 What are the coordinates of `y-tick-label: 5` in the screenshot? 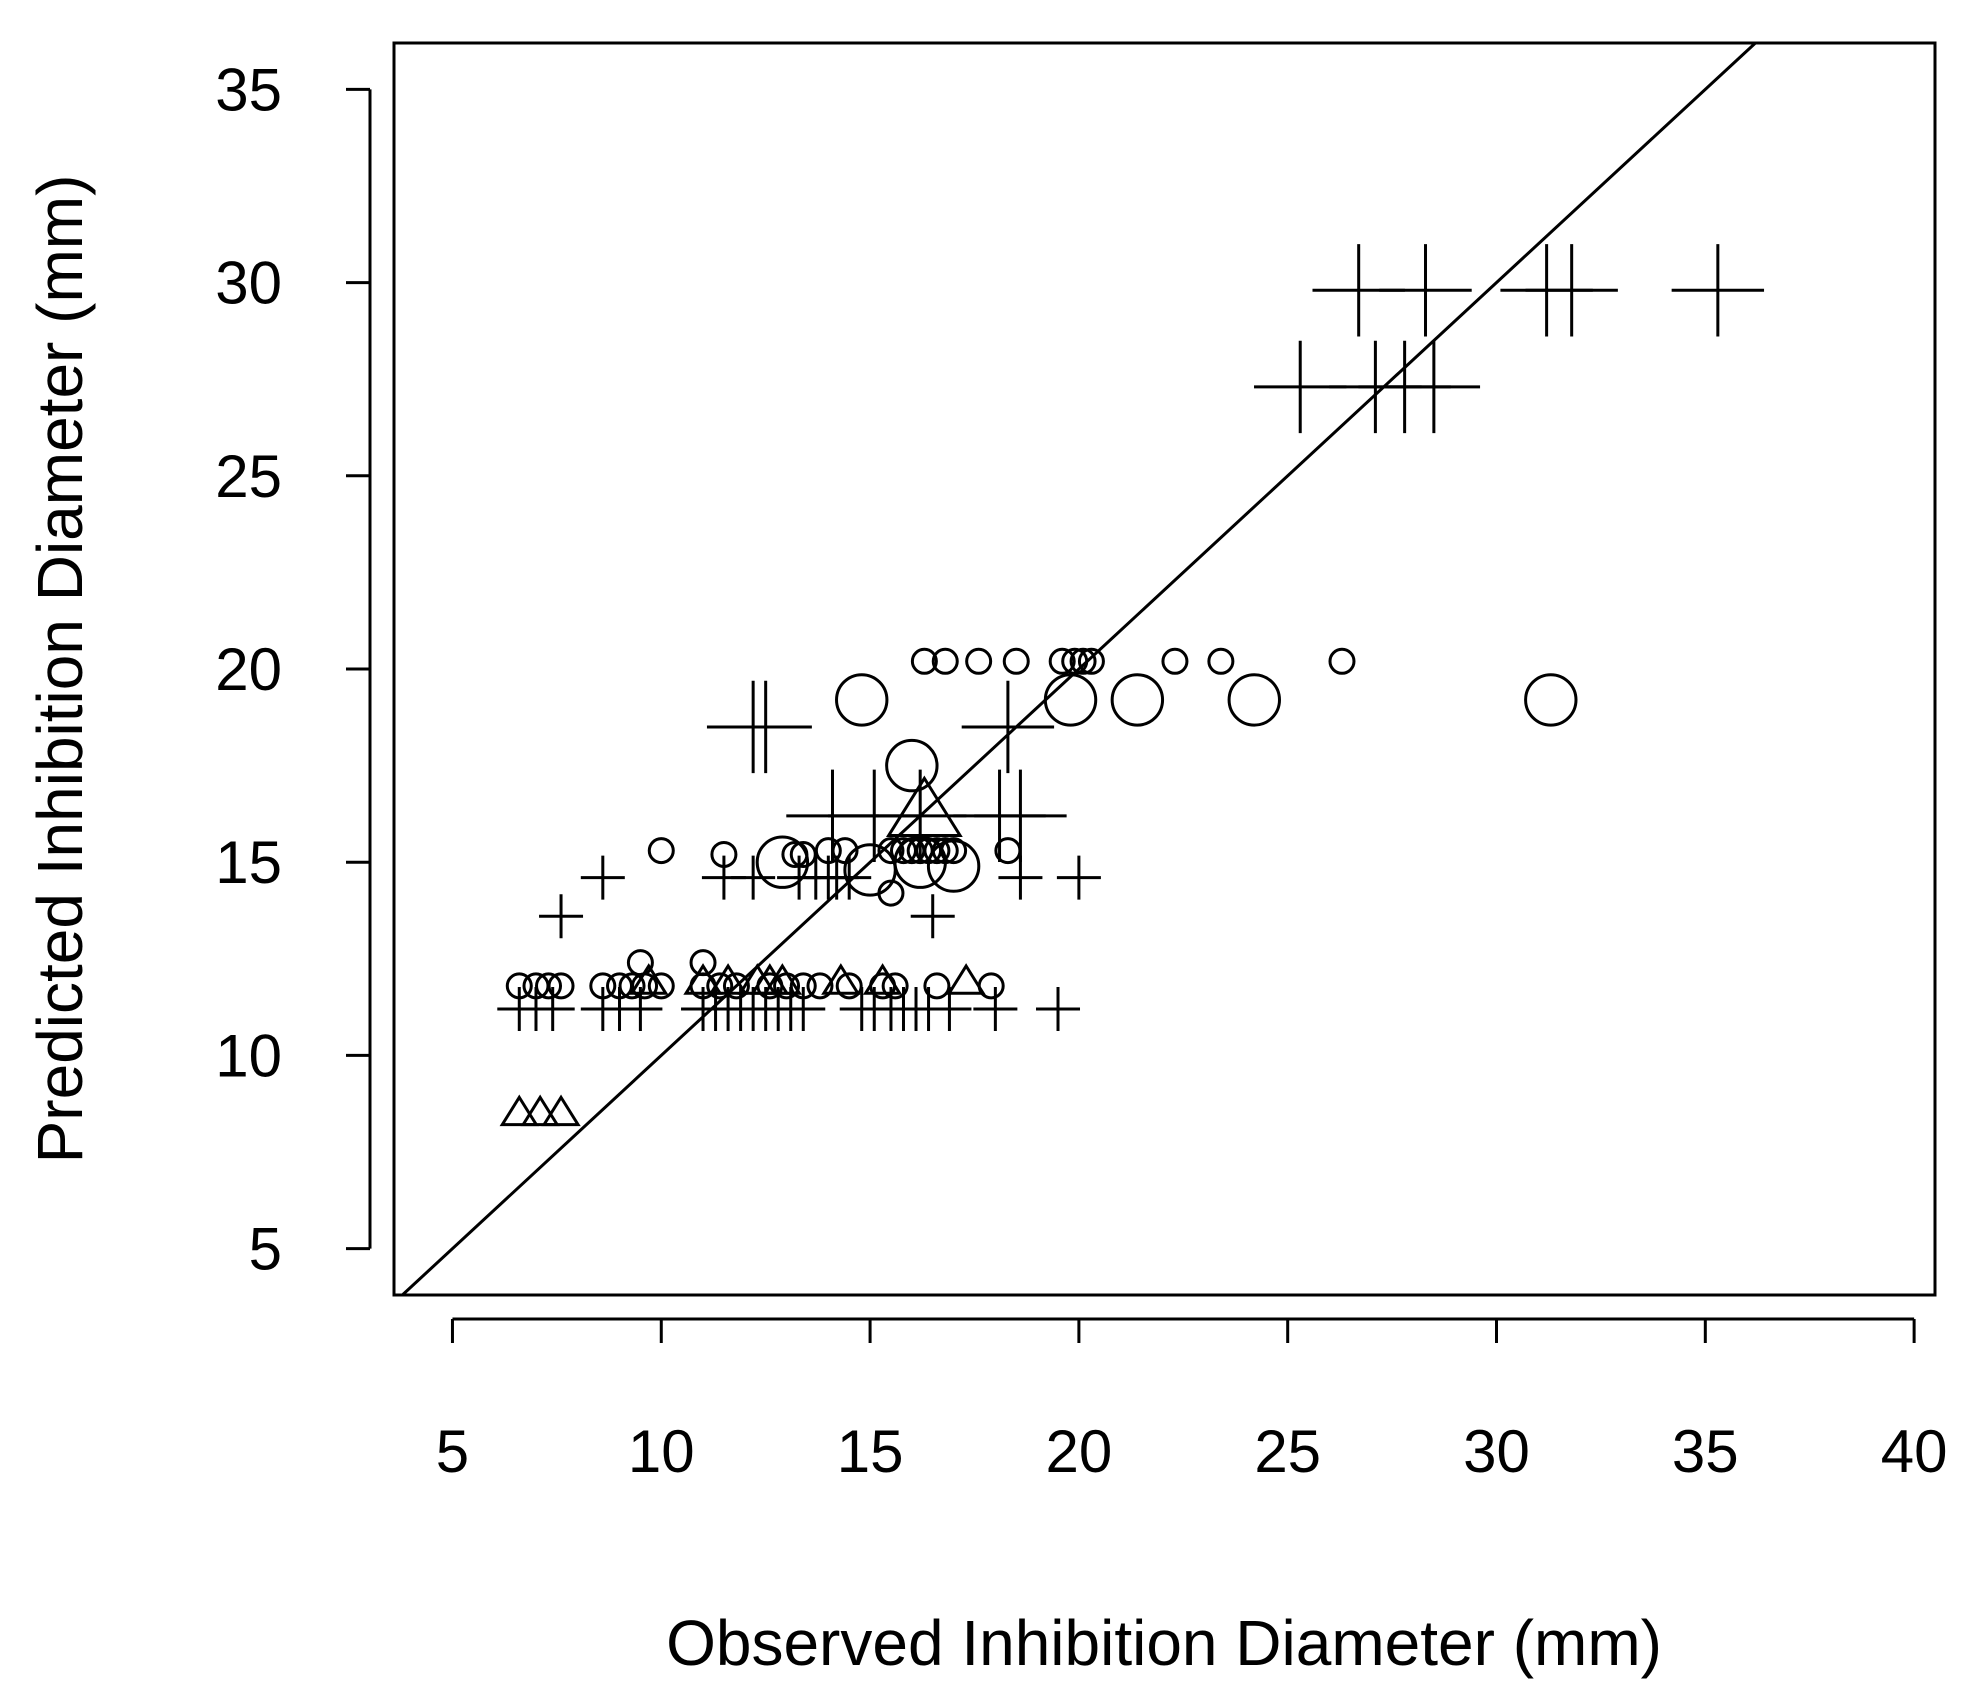 It's located at (265, 1249).